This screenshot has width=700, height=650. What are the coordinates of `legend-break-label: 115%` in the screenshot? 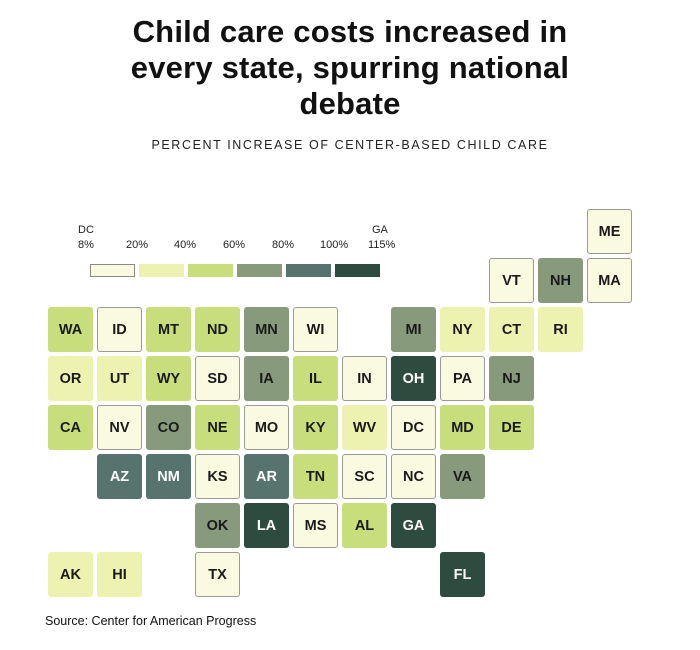 It's located at (382, 245).